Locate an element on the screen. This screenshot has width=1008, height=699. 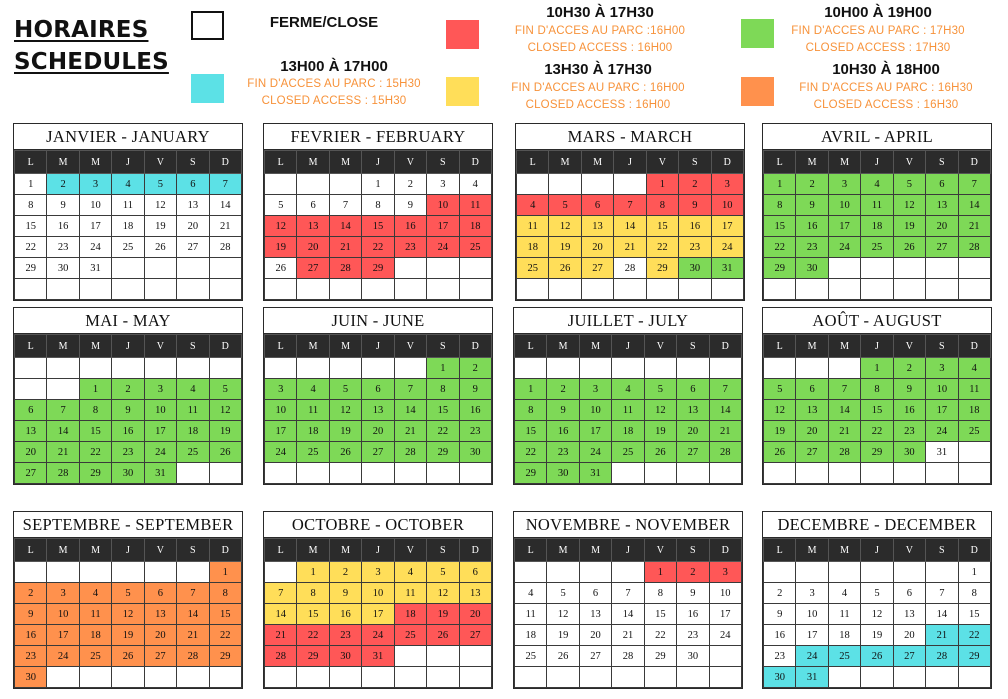
day-cell: 14 is located at coordinates (63, 431).